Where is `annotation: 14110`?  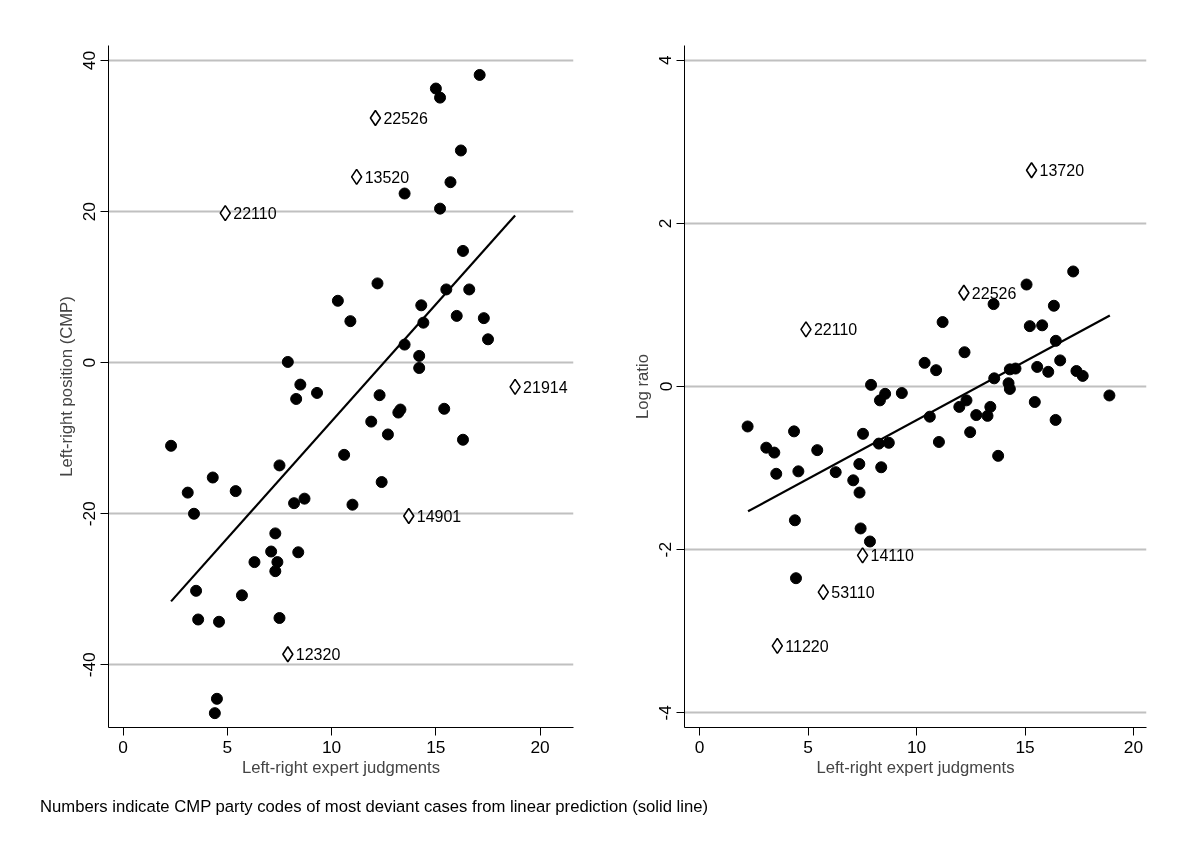
annotation: 14110 is located at coordinates (892, 556).